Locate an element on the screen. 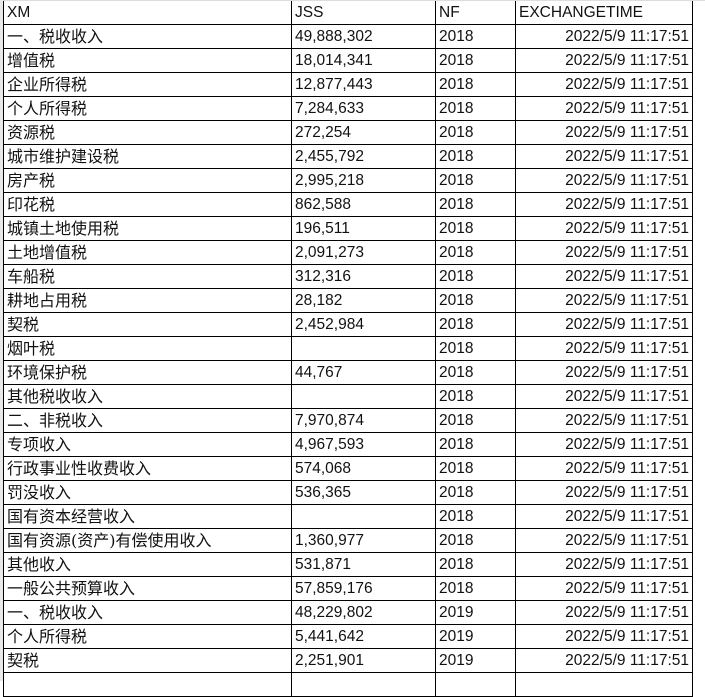 This screenshot has width=705, height=697. header-exchangetime: EXCHANGETIME is located at coordinates (604, 13).